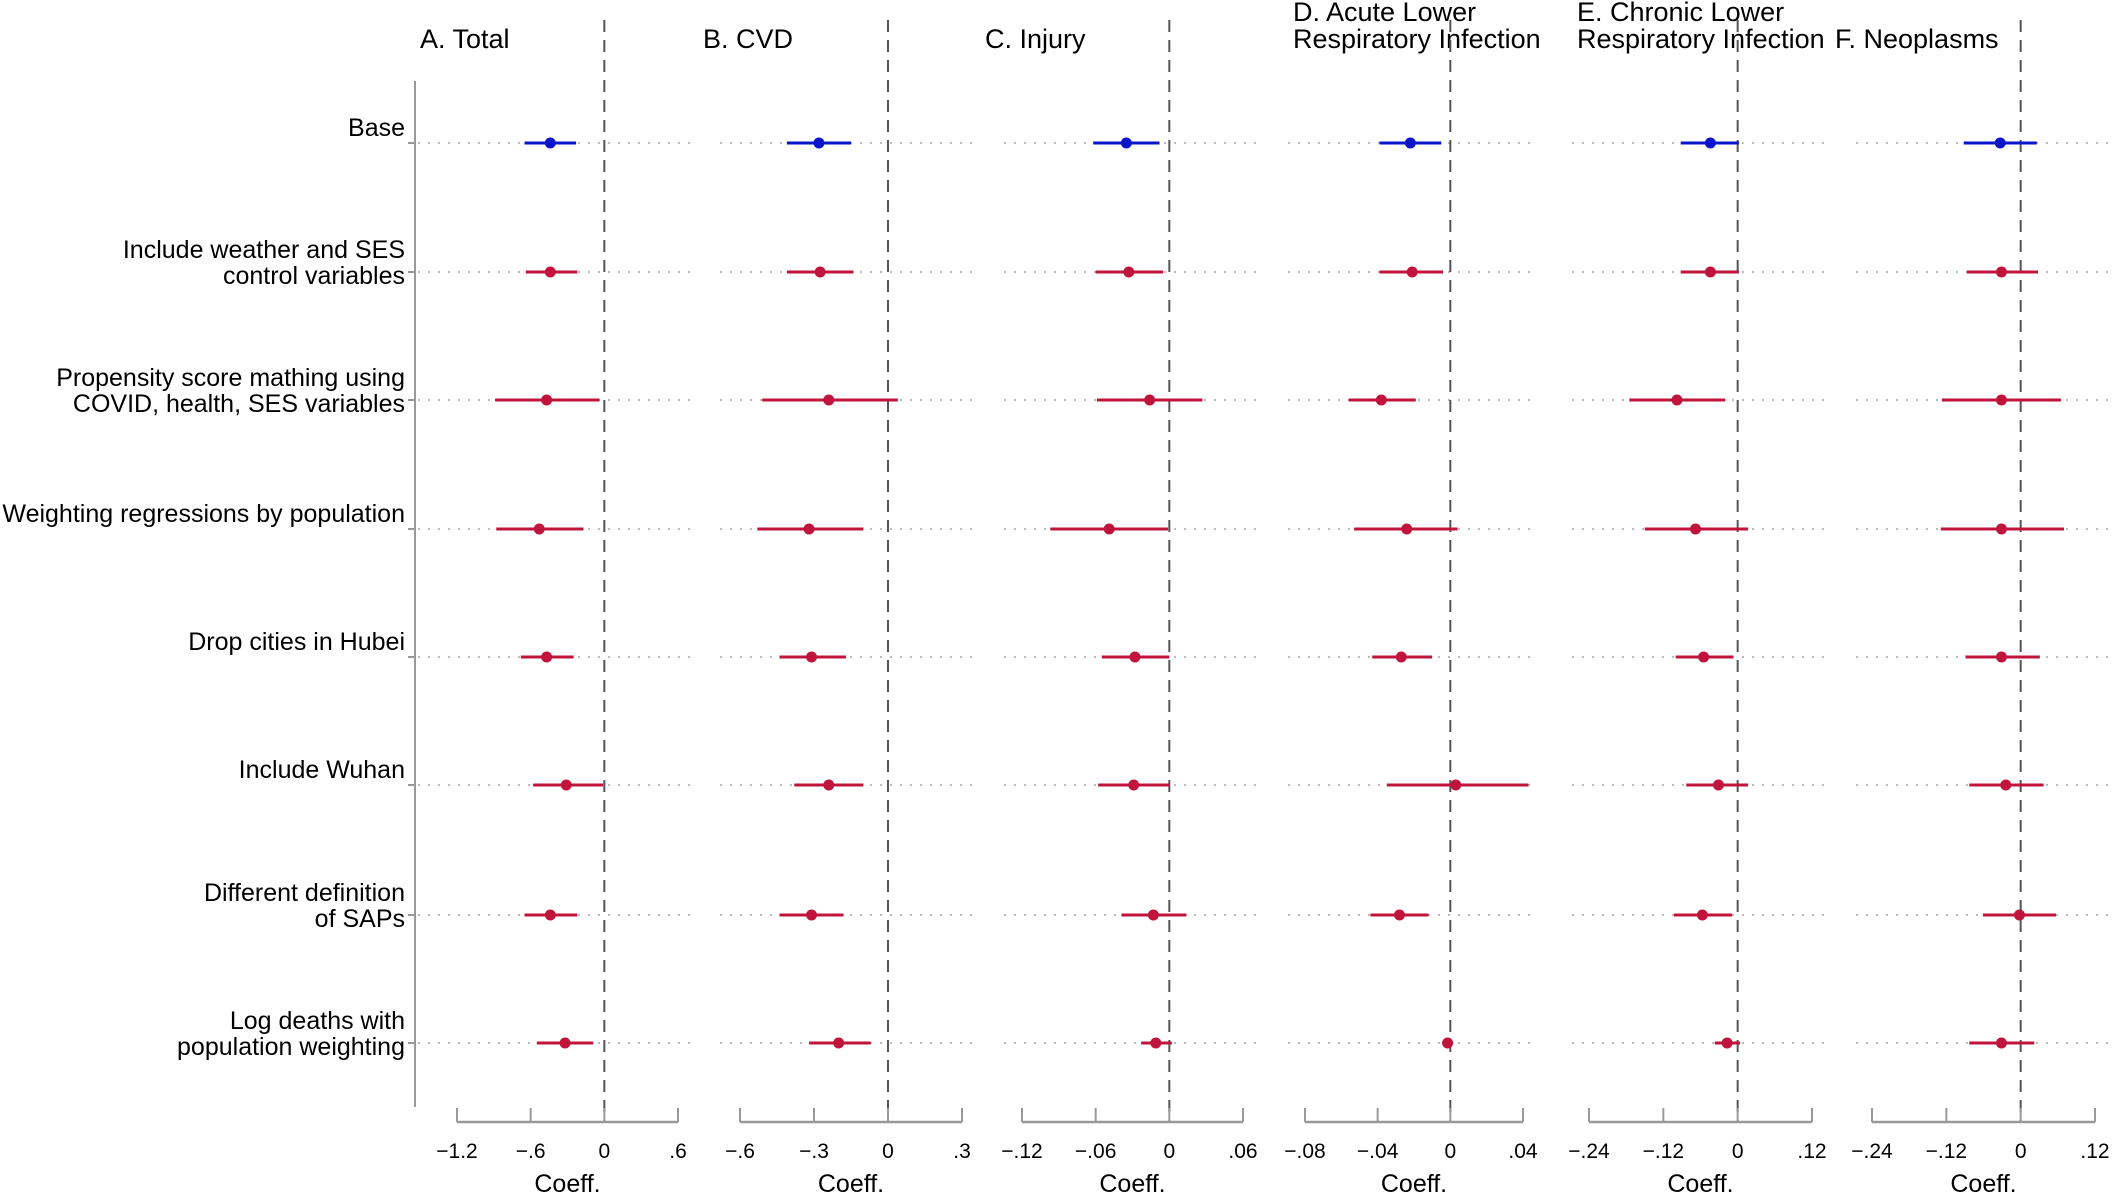 The height and width of the screenshot is (1193, 2112). I want to click on x-tick-label: .04, so click(1523, 1151).